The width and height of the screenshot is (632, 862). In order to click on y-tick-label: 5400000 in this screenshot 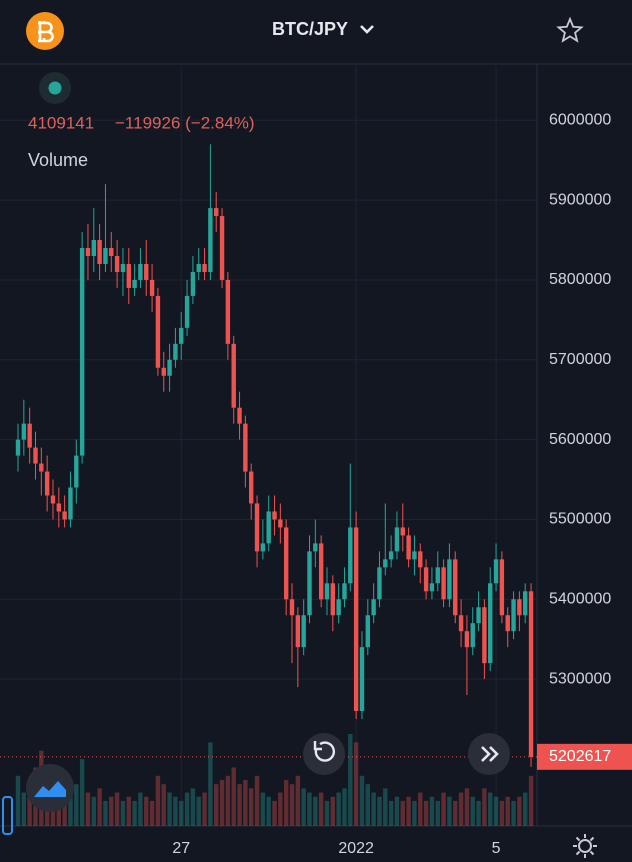, I will do `click(580, 598)`.